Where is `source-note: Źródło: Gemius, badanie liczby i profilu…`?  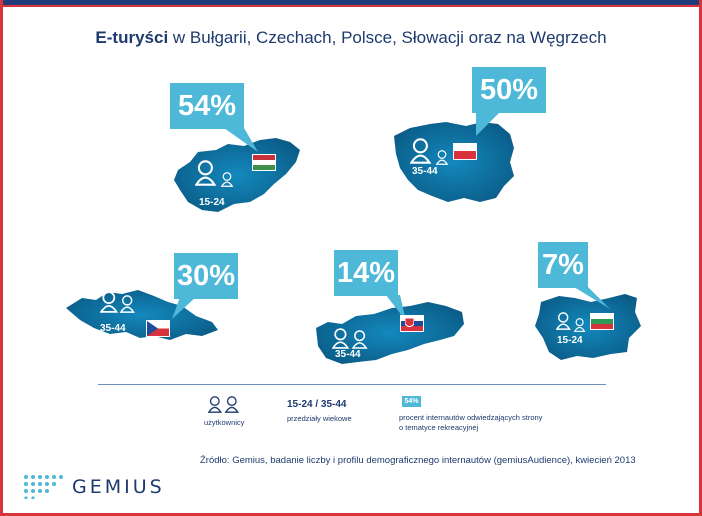
source-note: Źródło: Gemius, badanie liczby i profilu… is located at coordinates (418, 460).